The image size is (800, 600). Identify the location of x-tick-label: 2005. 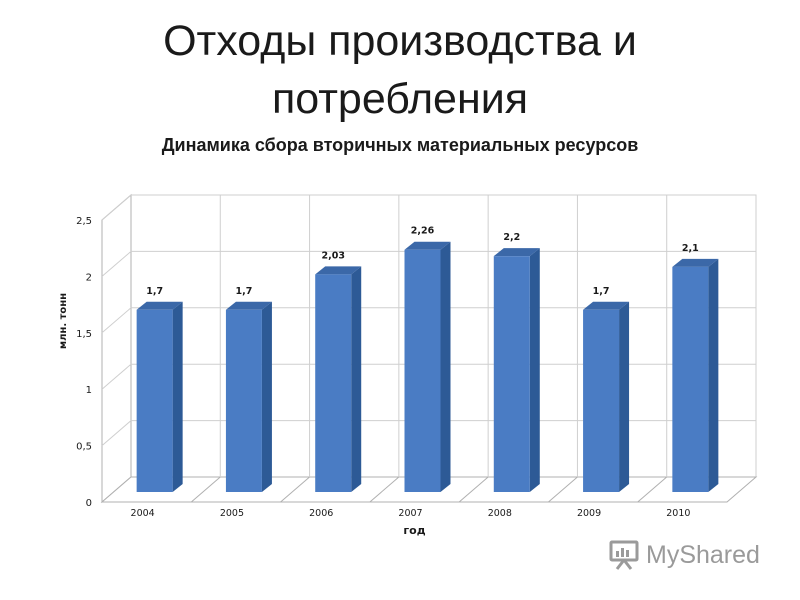
(232, 513).